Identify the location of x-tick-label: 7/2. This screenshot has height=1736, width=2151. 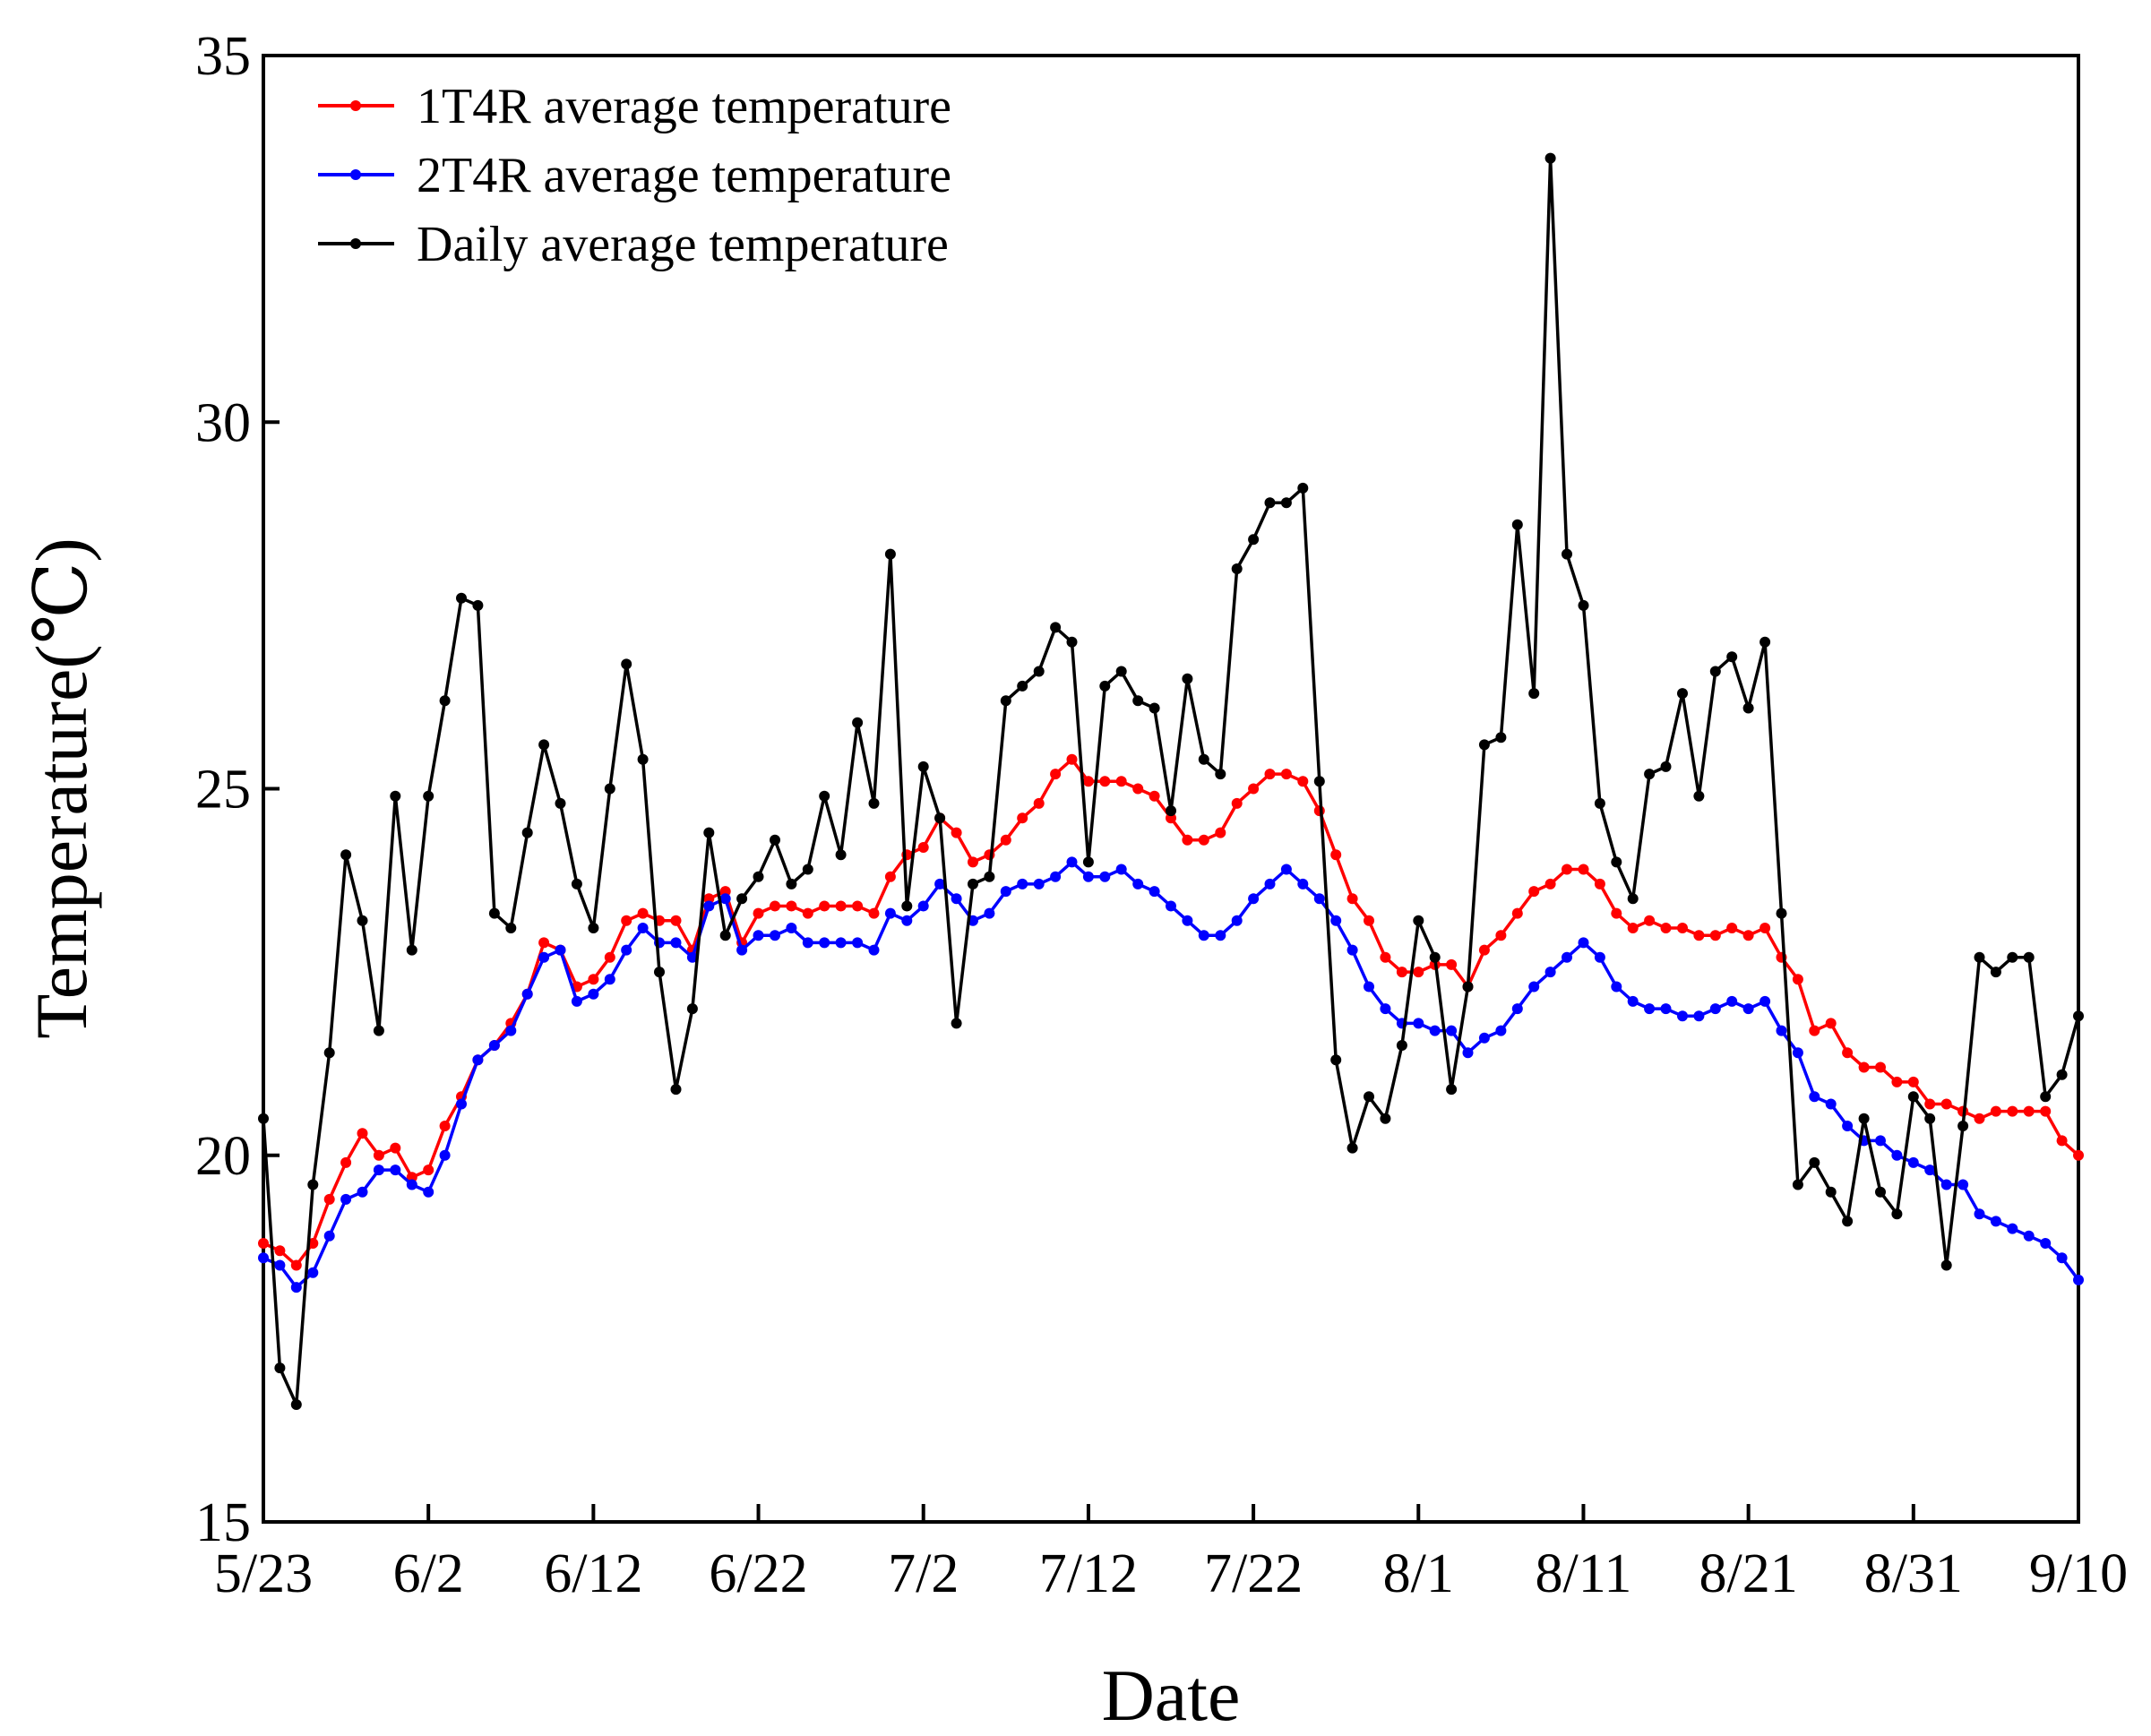
(924, 1573).